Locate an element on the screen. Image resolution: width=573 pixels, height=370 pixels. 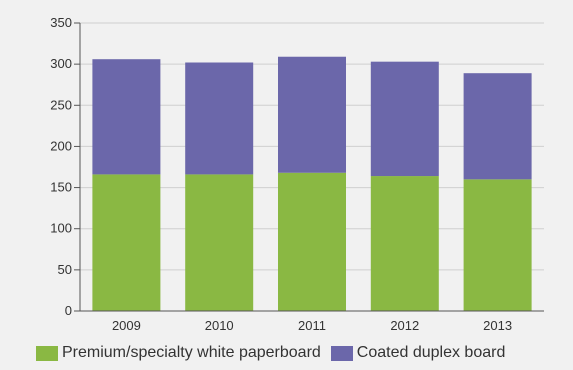
legend-swatch-coated is located at coordinates (341, 353).